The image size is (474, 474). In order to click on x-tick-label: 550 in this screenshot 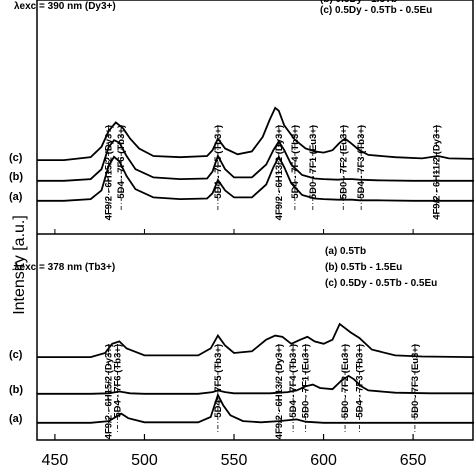, I will do `click(234, 460)`.